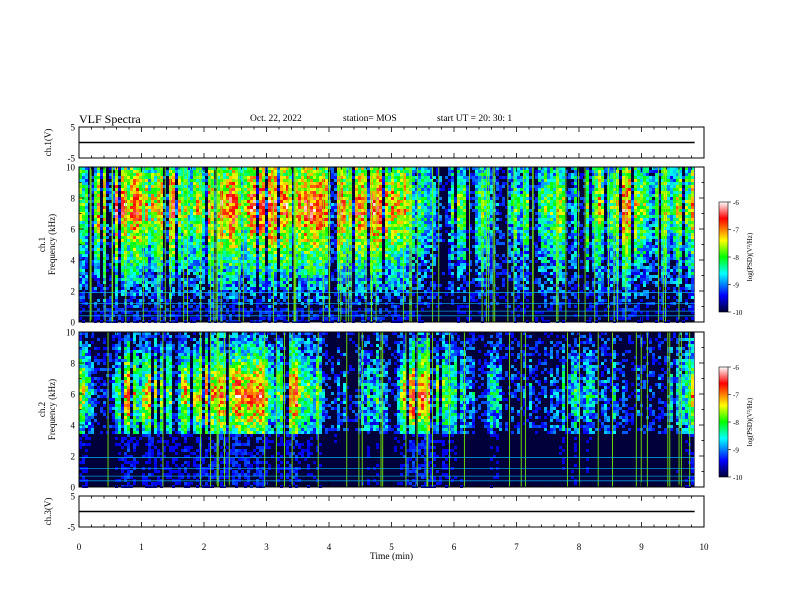  Describe the element at coordinates (48, 143) in the screenshot. I see `y-axis-label: ch.1(V)` at that location.